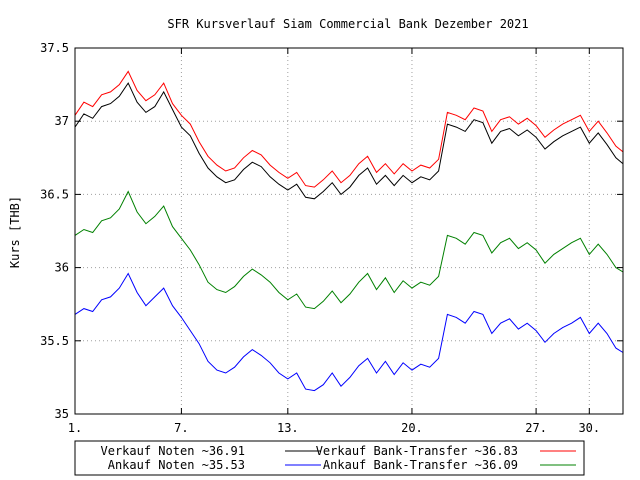 The height and width of the screenshot is (480, 640). Describe the element at coordinates (62, 268) in the screenshot. I see `y-tick-label: 36` at that location.